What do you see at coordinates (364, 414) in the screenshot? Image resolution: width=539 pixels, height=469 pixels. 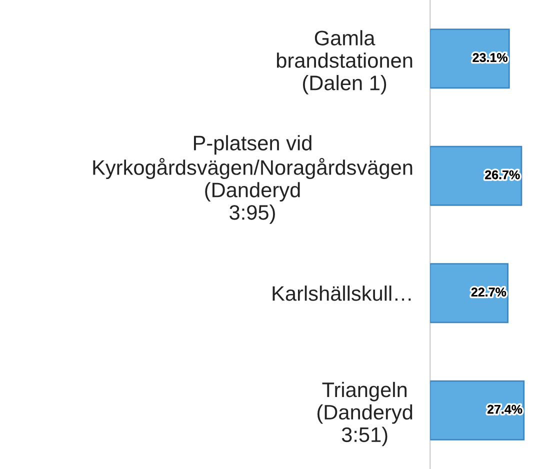 I see `y-tick-label: Triangeln (Danderyd 3:51)` at bounding box center [364, 414].